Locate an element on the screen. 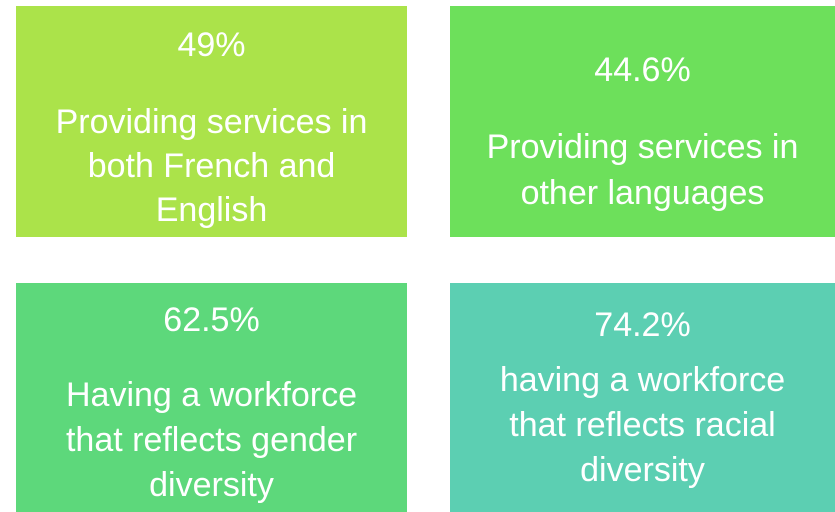  stat-label-line: that reflects racial is located at coordinates (642, 425).